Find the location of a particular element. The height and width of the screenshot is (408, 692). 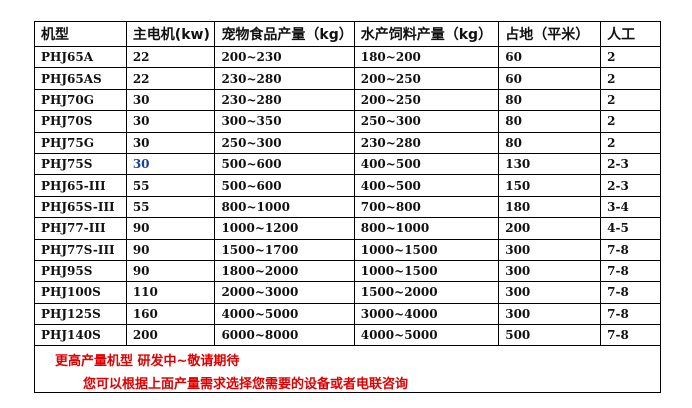

column-header: 宠物食品产量（kg） is located at coordinates (284, 34).